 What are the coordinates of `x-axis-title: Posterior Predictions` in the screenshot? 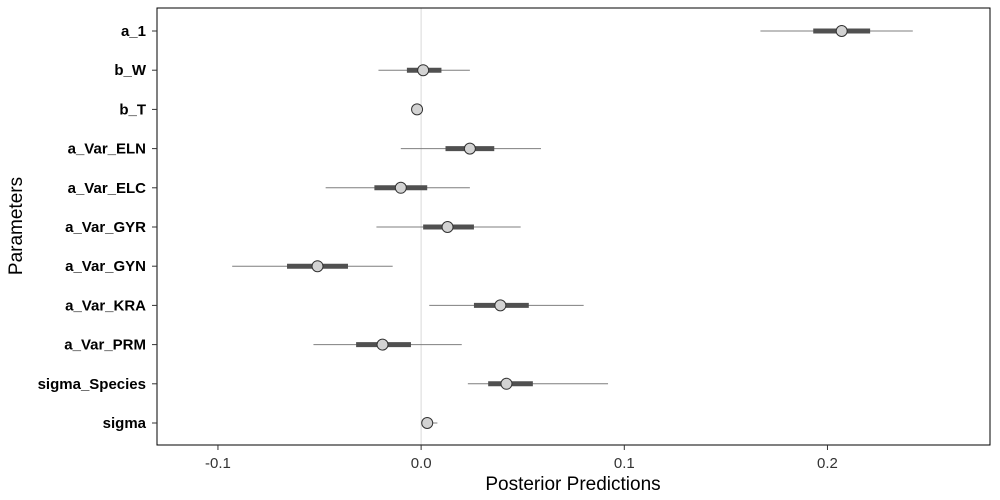 It's located at (572, 484).